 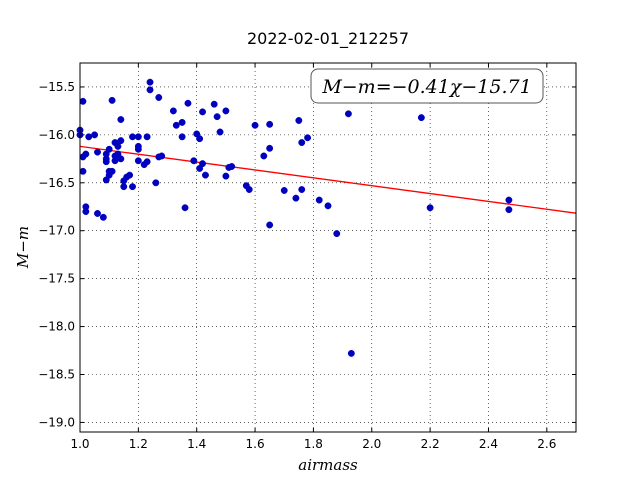 I want to click on x-tick-label: 2.0, so click(x=371, y=444).